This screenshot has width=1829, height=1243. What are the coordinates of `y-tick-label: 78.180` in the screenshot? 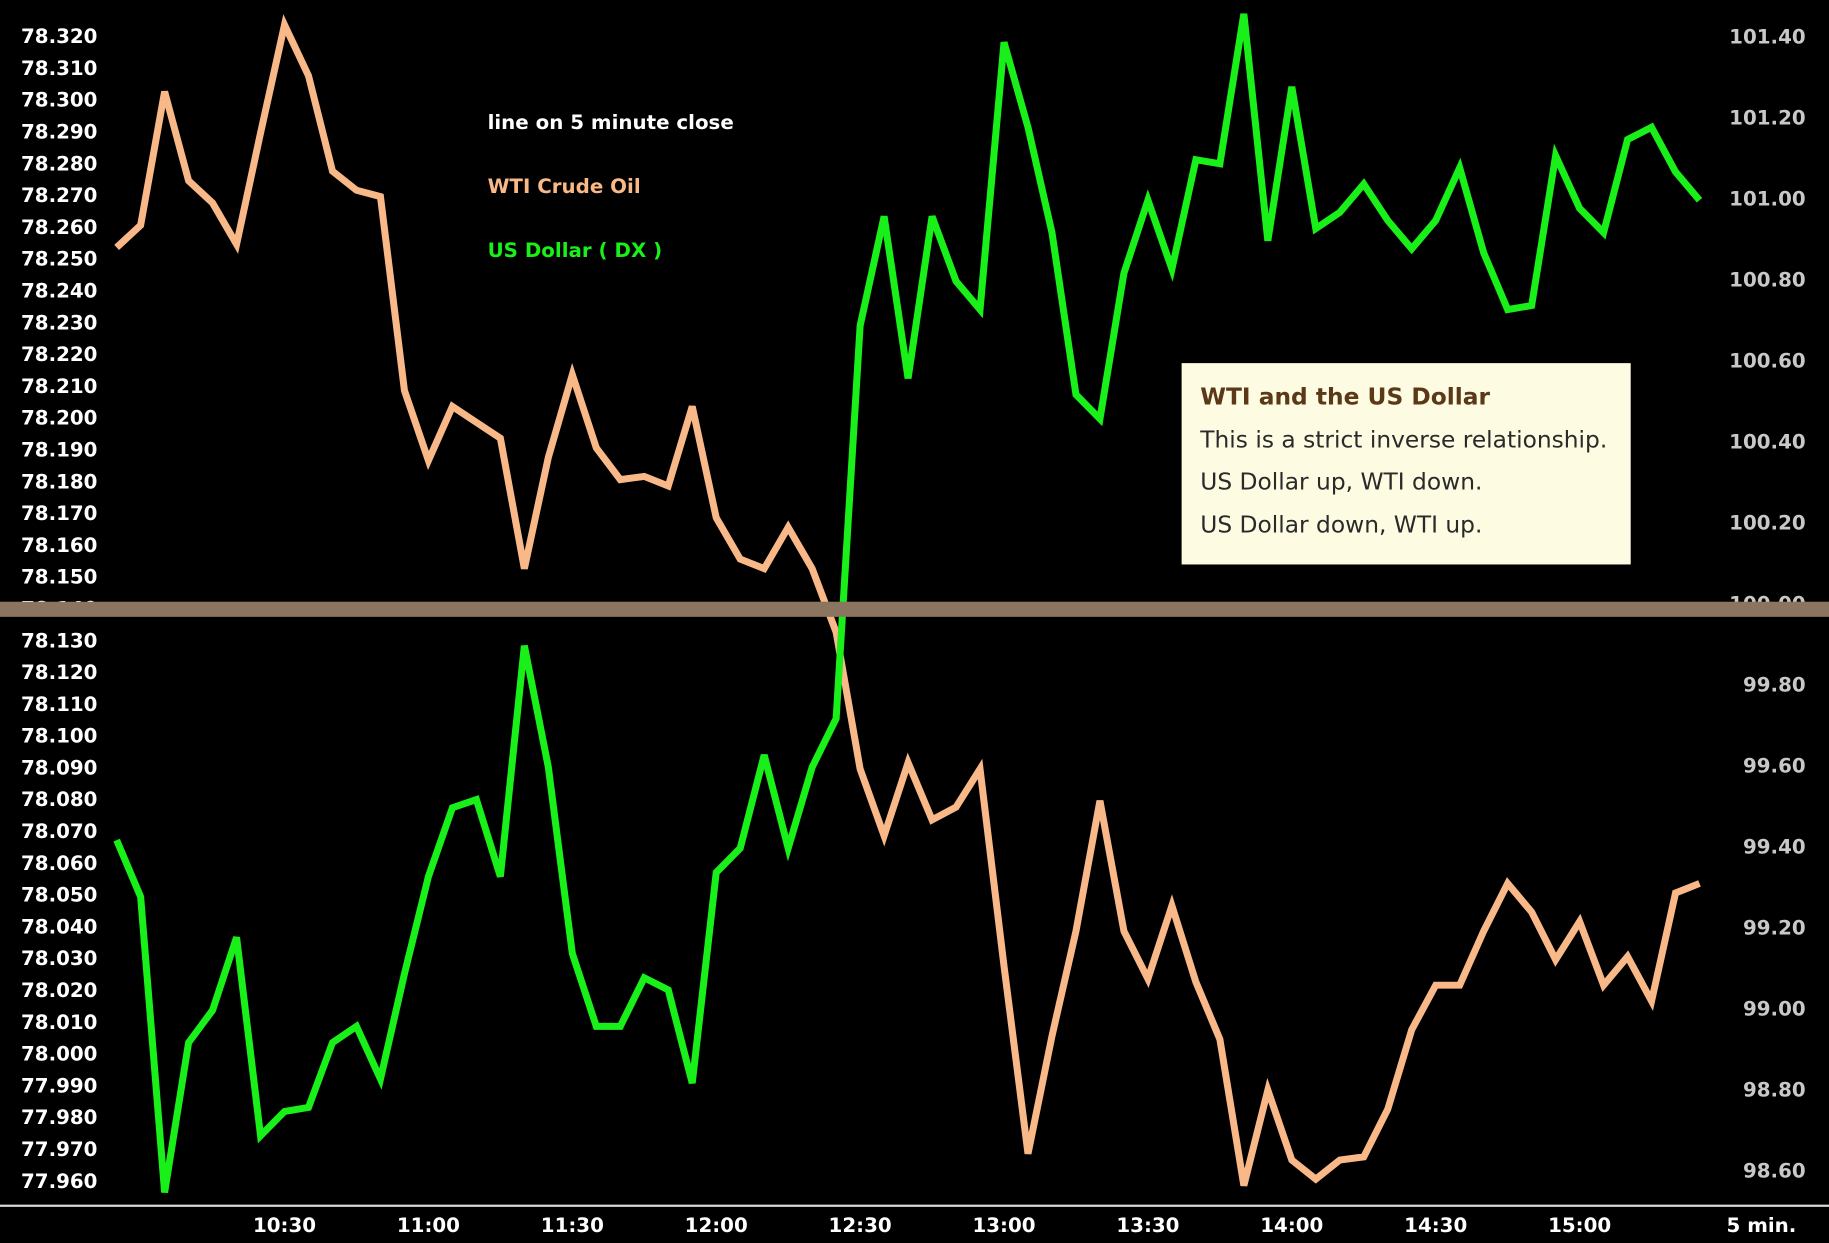 It's located at (59, 481).